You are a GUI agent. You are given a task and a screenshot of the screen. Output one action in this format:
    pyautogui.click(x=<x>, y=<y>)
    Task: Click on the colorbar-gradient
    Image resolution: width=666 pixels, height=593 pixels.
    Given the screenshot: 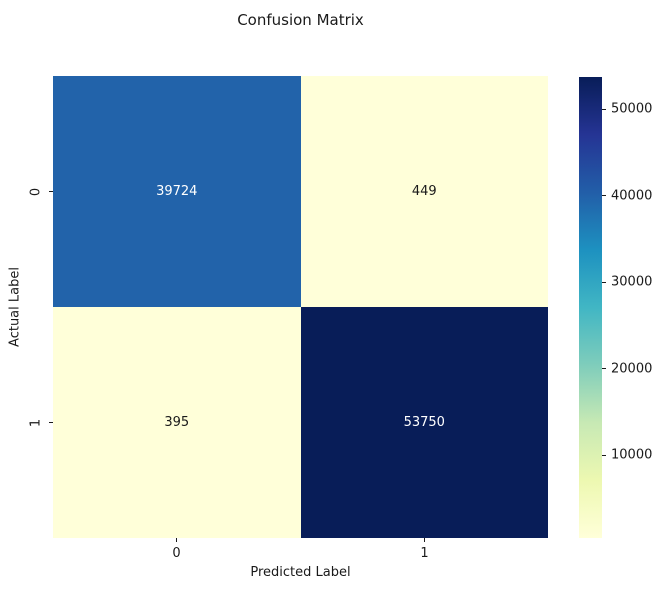 What is the action you would take?
    pyautogui.click(x=590, y=307)
    